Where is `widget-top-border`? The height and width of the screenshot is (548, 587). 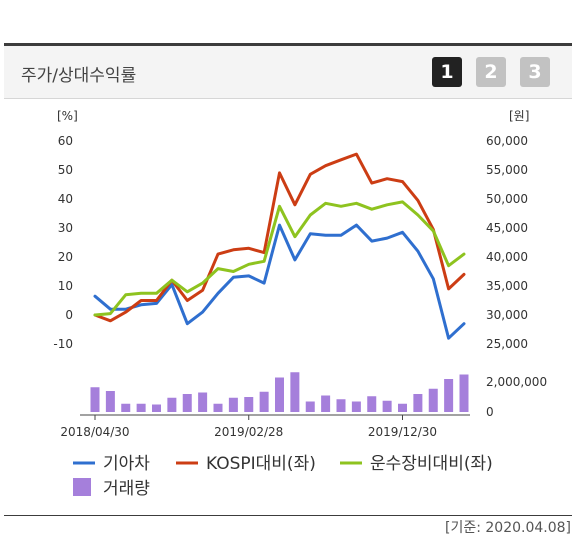 widget-top-border is located at coordinates (288, 44).